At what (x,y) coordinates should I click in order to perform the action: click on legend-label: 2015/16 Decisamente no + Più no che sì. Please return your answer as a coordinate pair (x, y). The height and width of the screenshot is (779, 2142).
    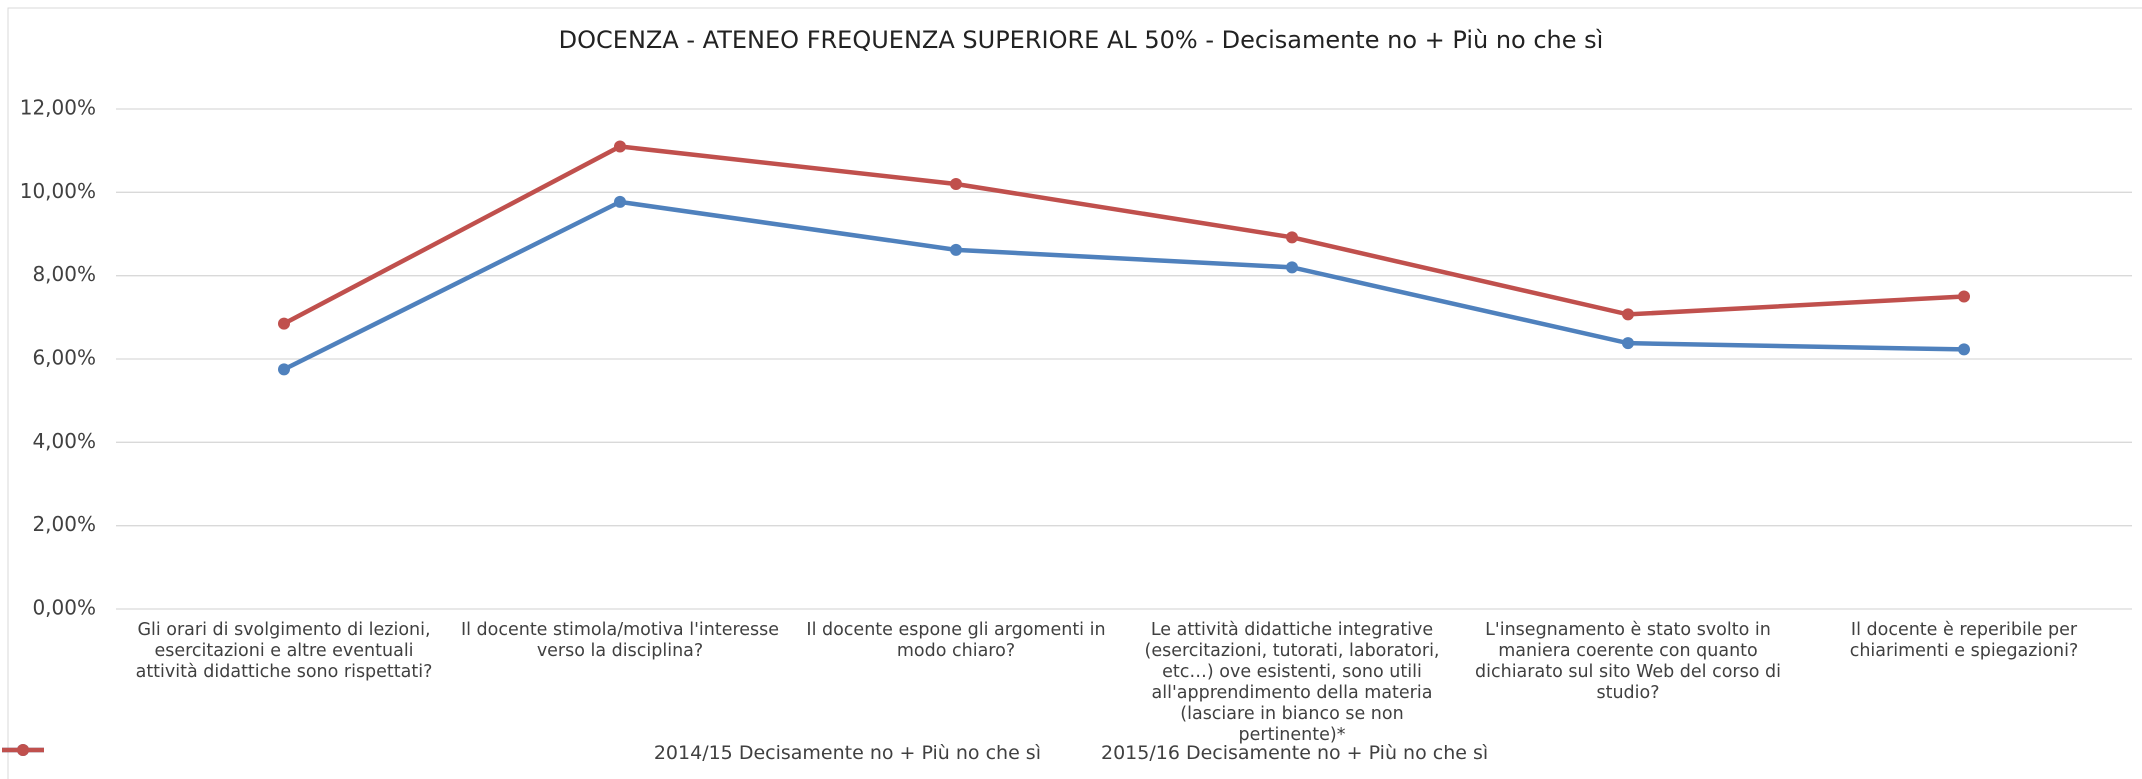
    Looking at the image, I should click on (1295, 753).